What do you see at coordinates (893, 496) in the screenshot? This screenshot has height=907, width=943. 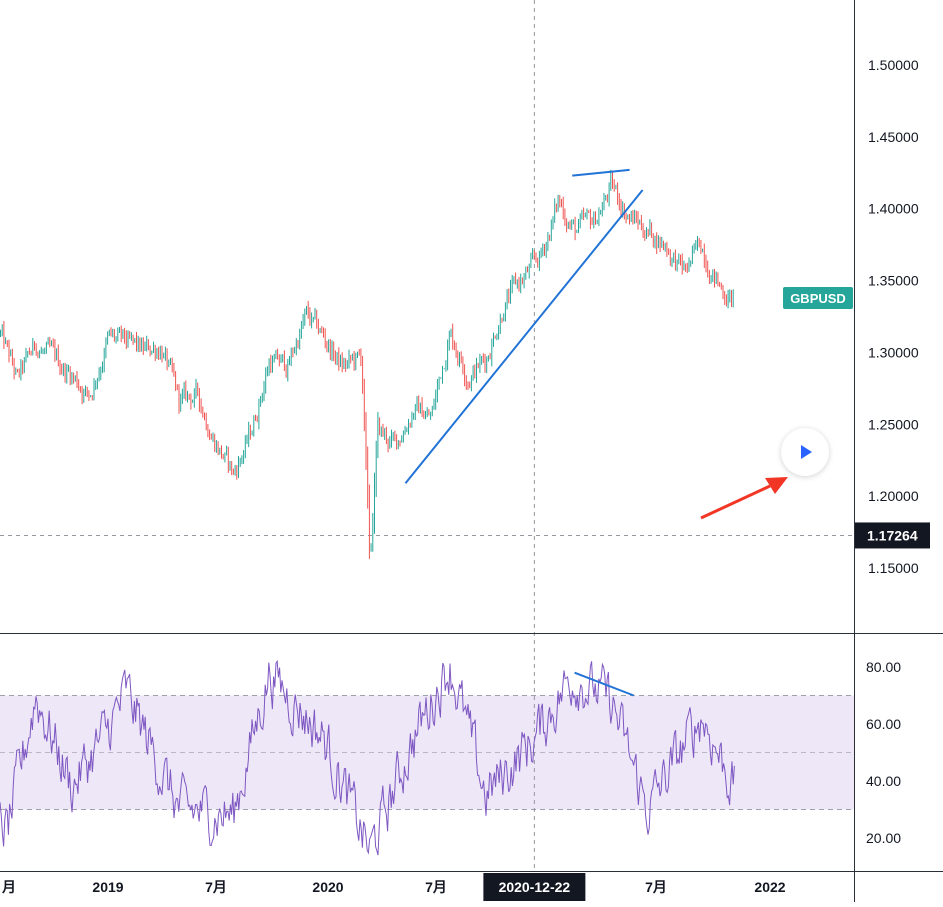 I see `price-tick-label: 1.20000` at bounding box center [893, 496].